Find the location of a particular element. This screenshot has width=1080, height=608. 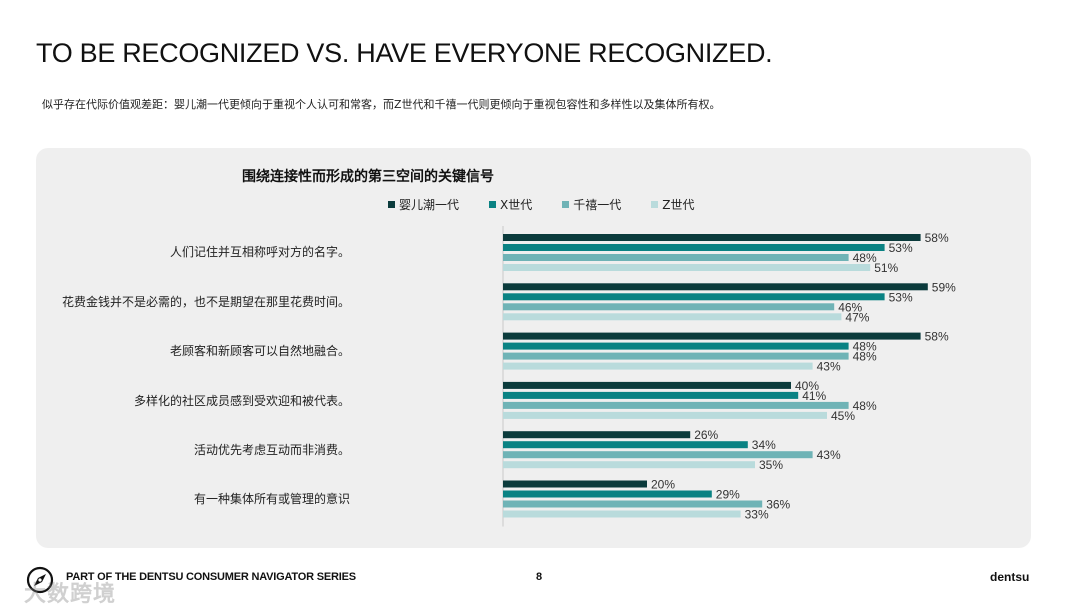

legend-label: 婴儿潮一代 is located at coordinates (429, 204).